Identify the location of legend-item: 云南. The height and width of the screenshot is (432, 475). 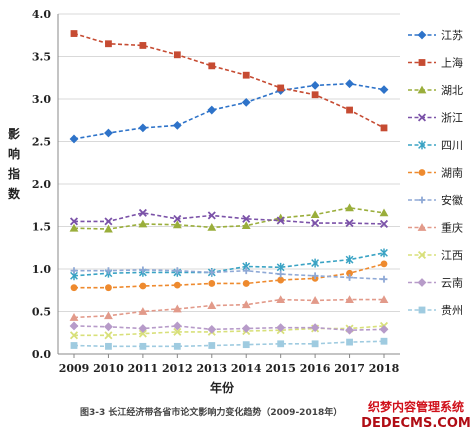
(435, 283).